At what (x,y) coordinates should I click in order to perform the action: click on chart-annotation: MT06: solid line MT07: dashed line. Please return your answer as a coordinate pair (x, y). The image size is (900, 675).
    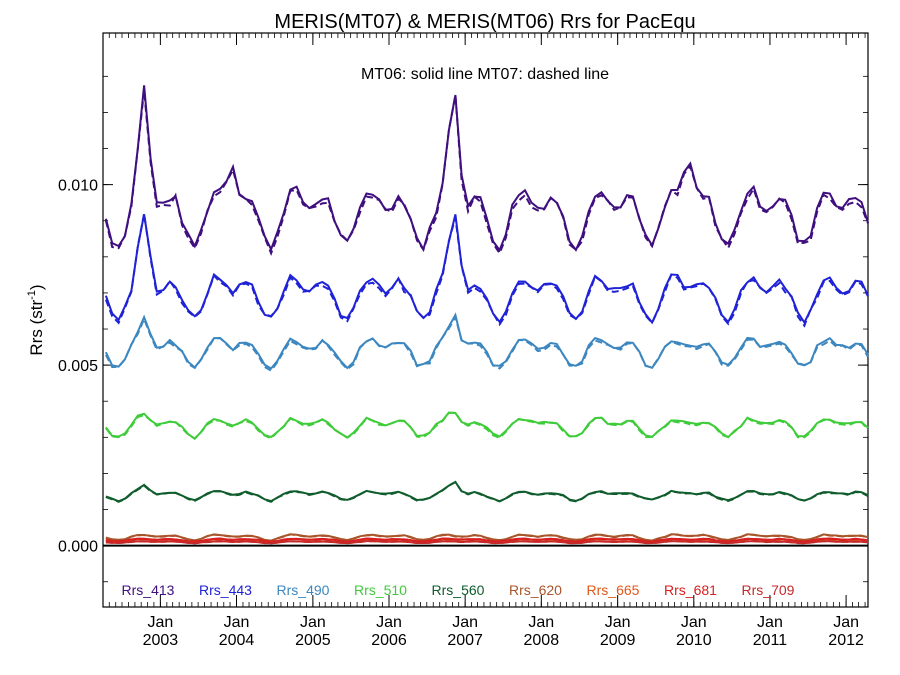
    Looking at the image, I should click on (485, 74).